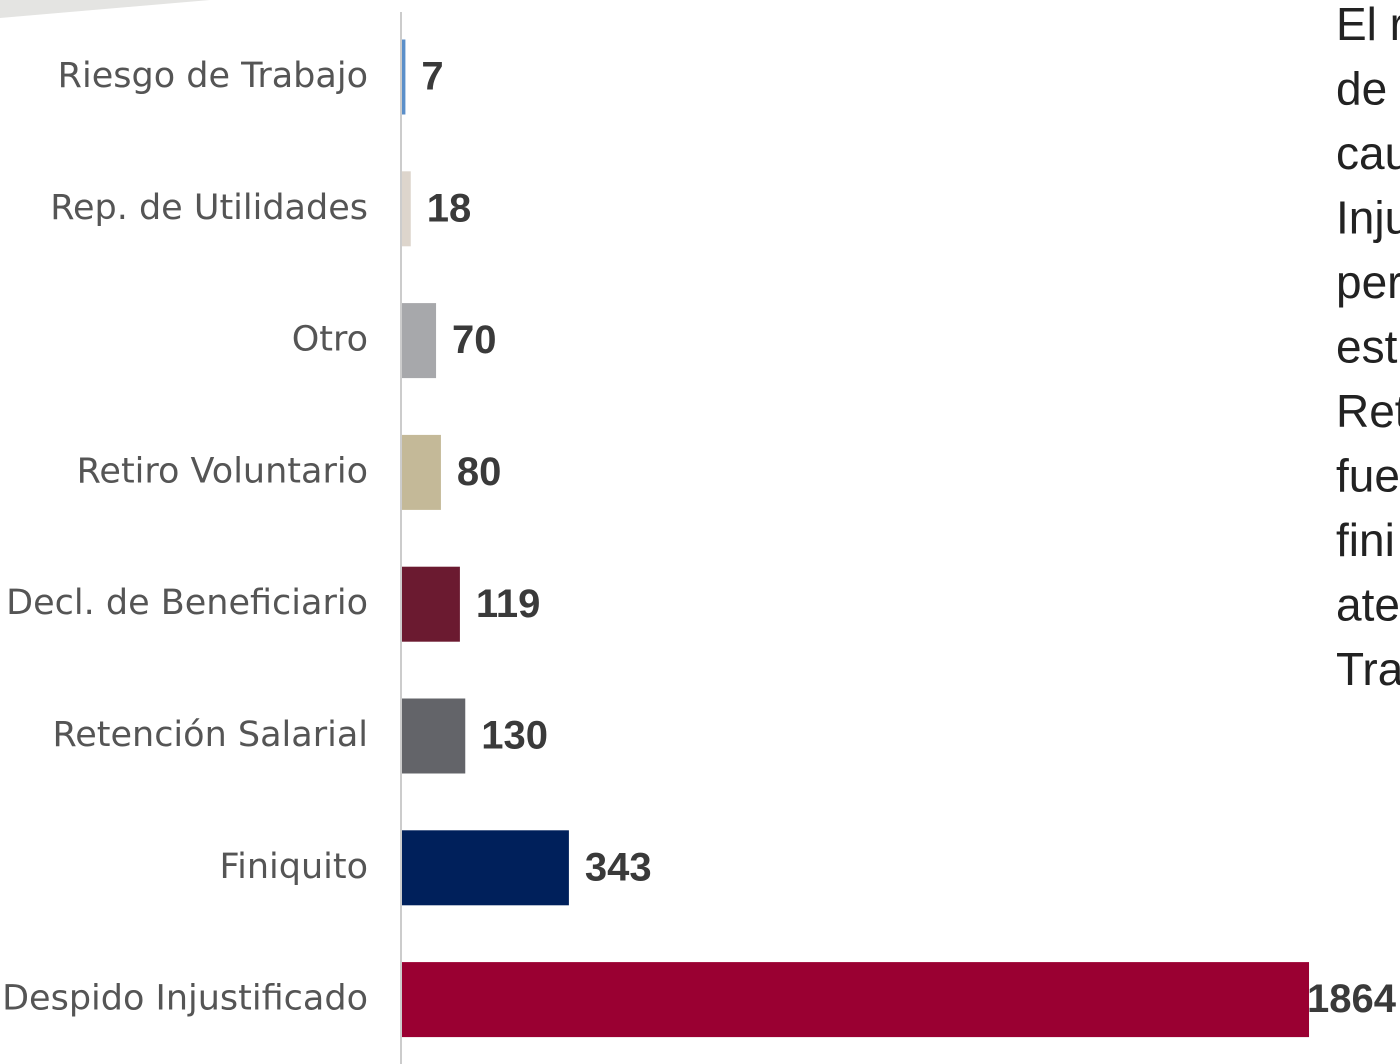  I want to click on annotation-text: est, so click(1367, 347).